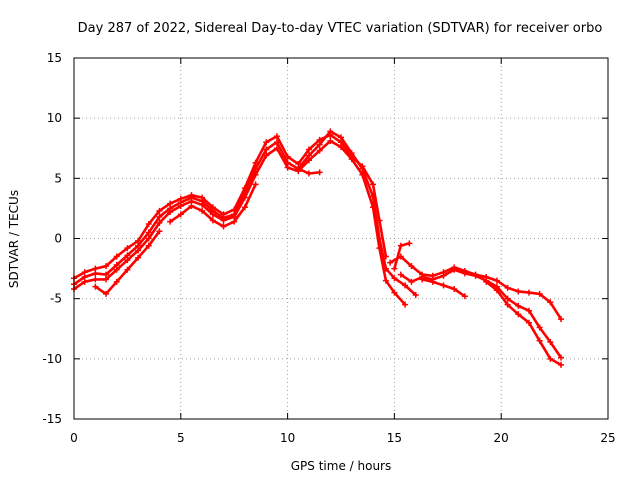  Describe the element at coordinates (501, 438) in the screenshot. I see `x-tick-label: 20` at that location.